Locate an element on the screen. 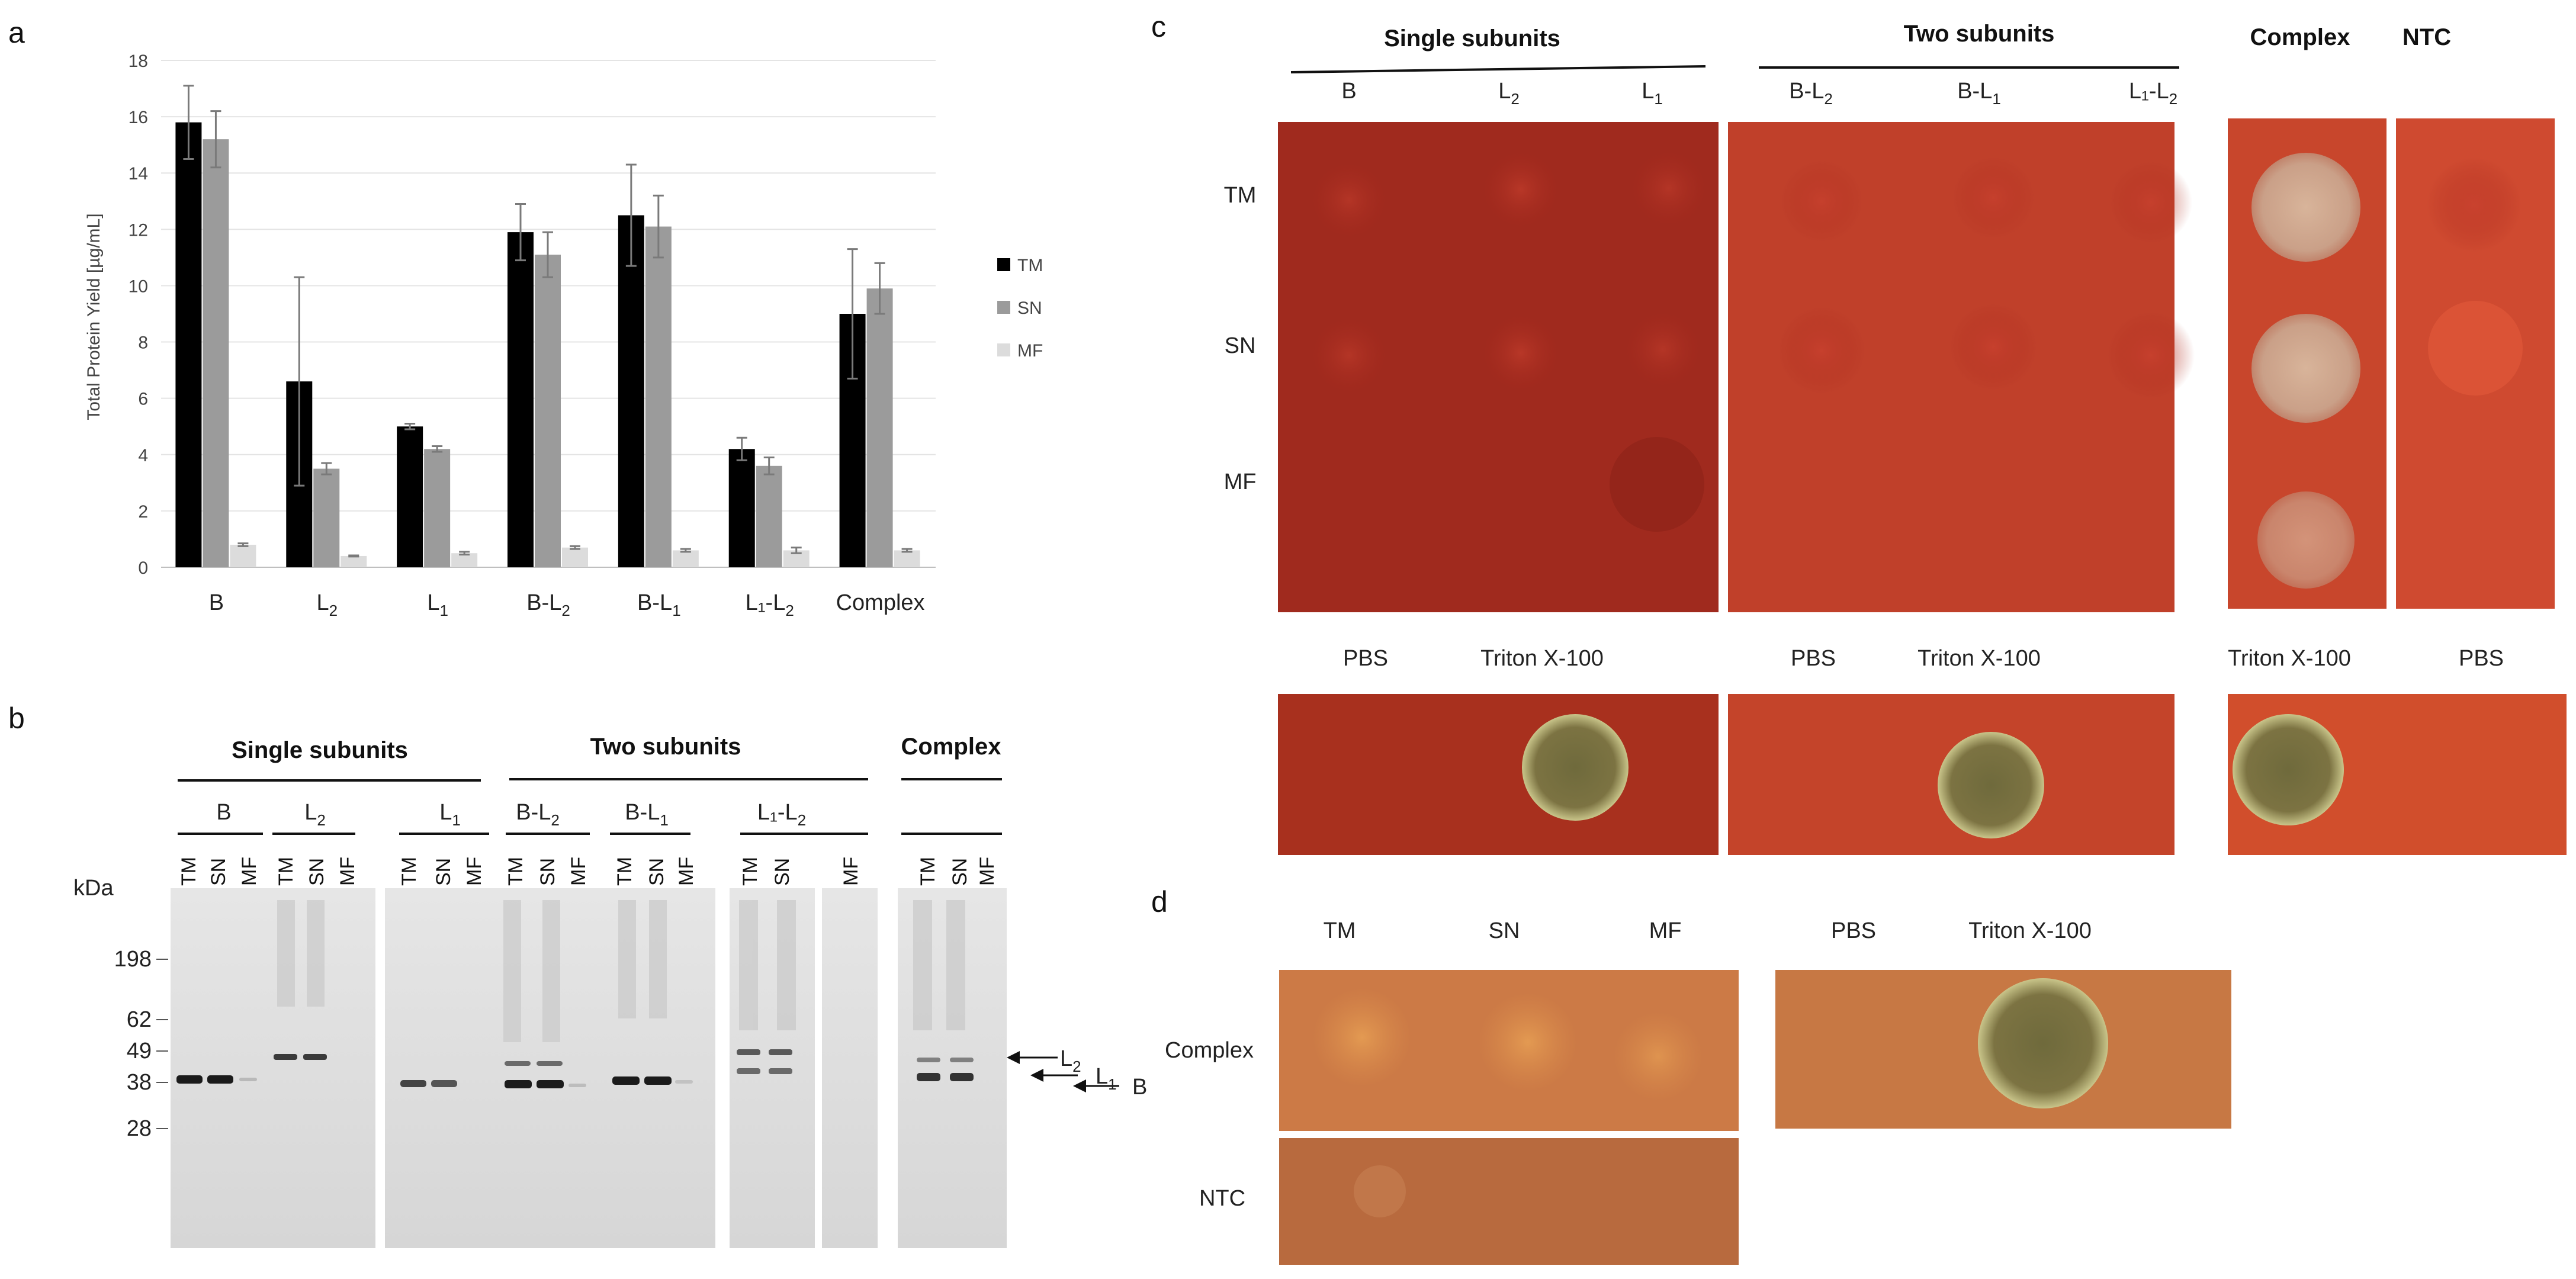 This screenshot has width=2576, height=1279. col-label-tm: TM is located at coordinates (1340, 931).